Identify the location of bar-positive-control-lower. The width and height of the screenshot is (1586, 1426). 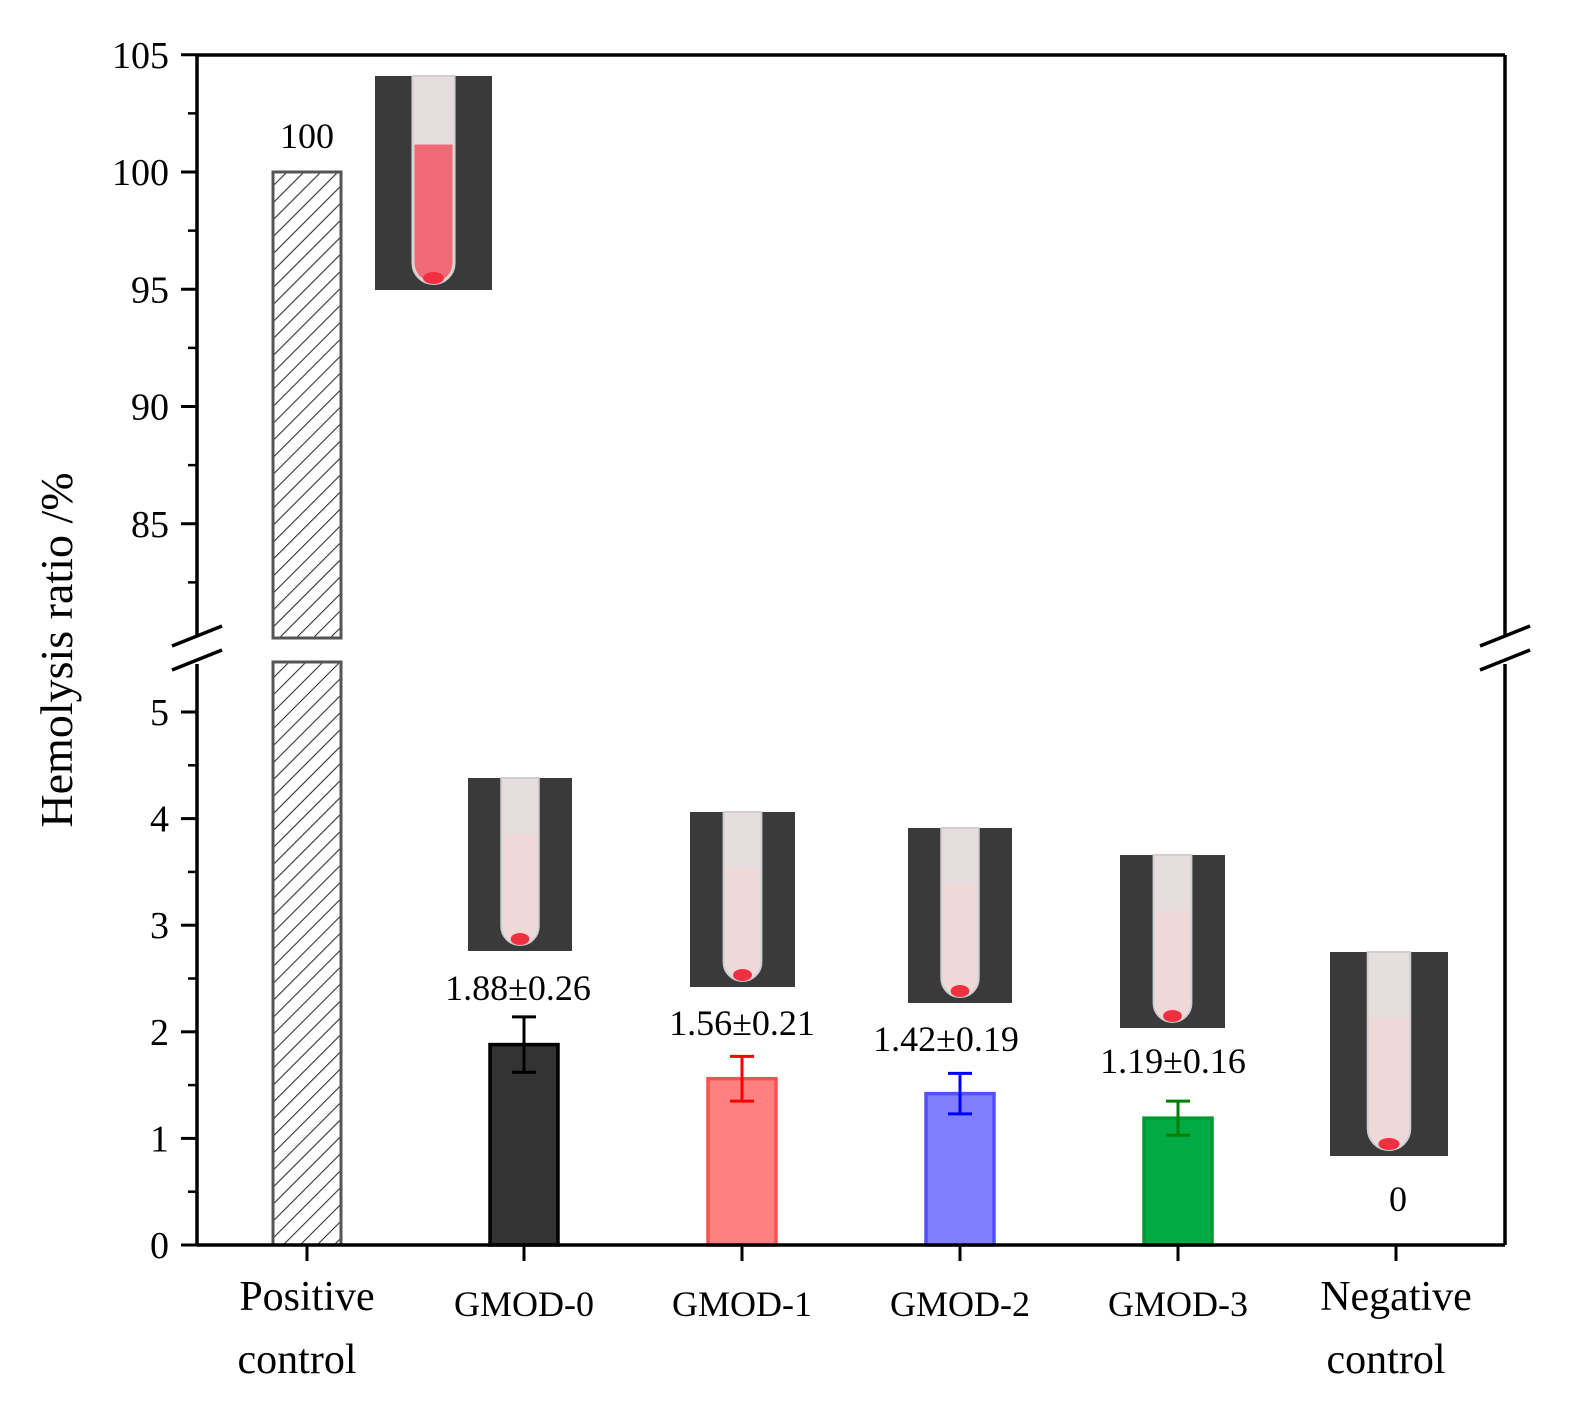
(307, 953).